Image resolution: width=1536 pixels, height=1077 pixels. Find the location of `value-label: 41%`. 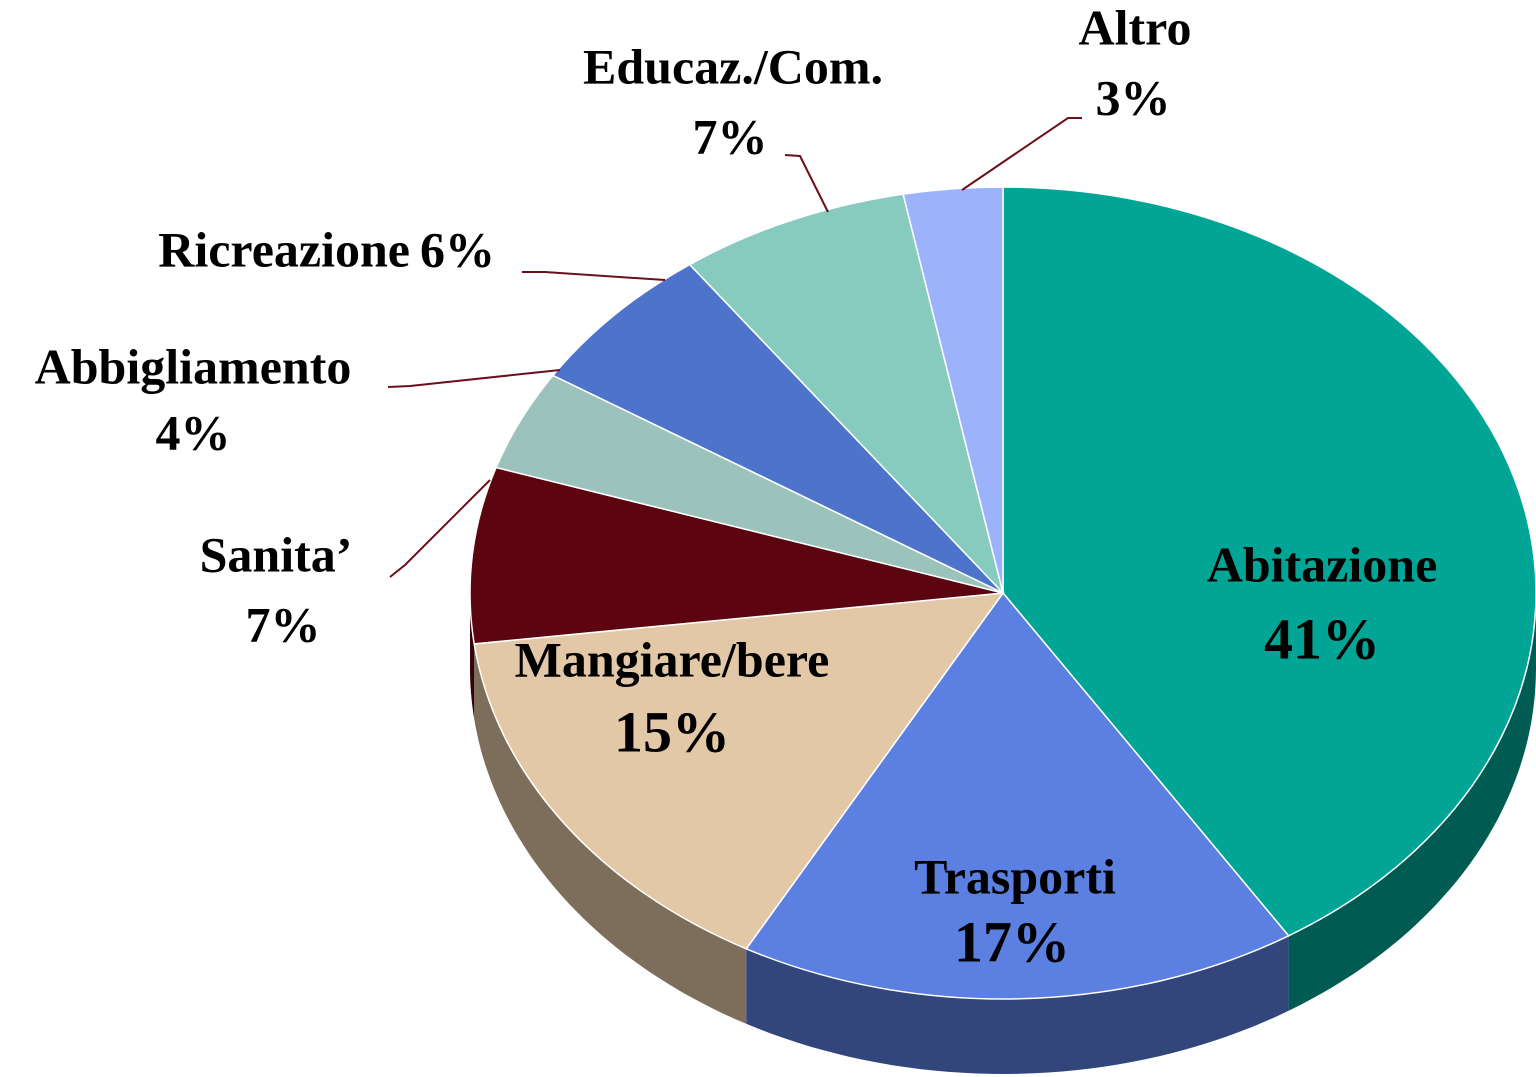

value-label: 41% is located at coordinates (1322, 638).